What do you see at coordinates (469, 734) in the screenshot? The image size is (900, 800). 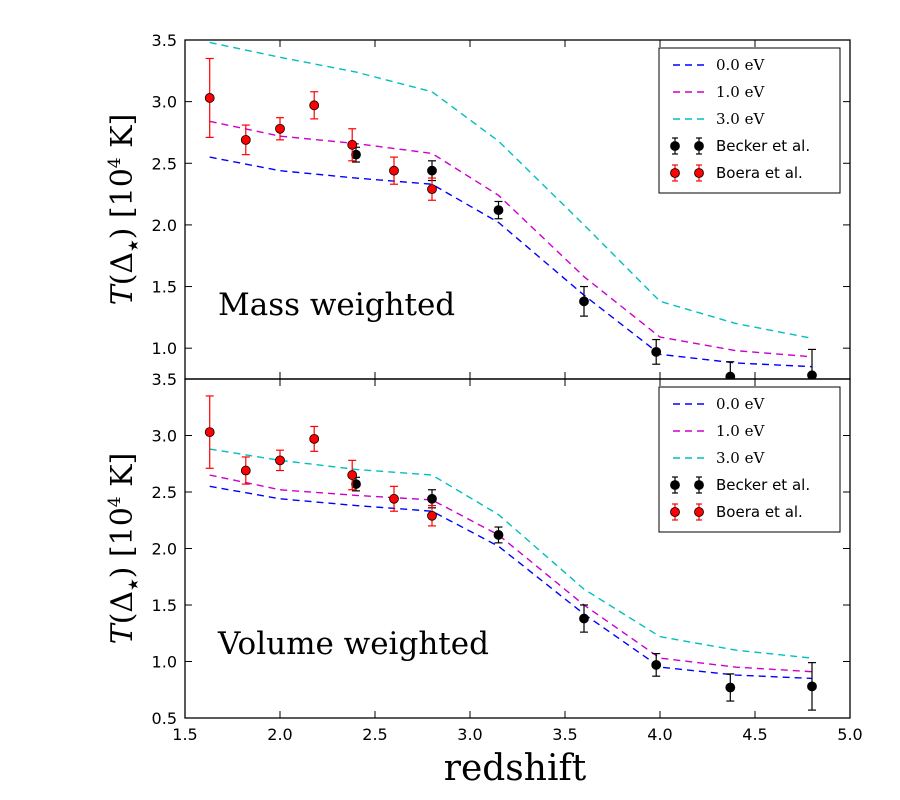 I see `x-tick-label: 3.0` at bounding box center [469, 734].